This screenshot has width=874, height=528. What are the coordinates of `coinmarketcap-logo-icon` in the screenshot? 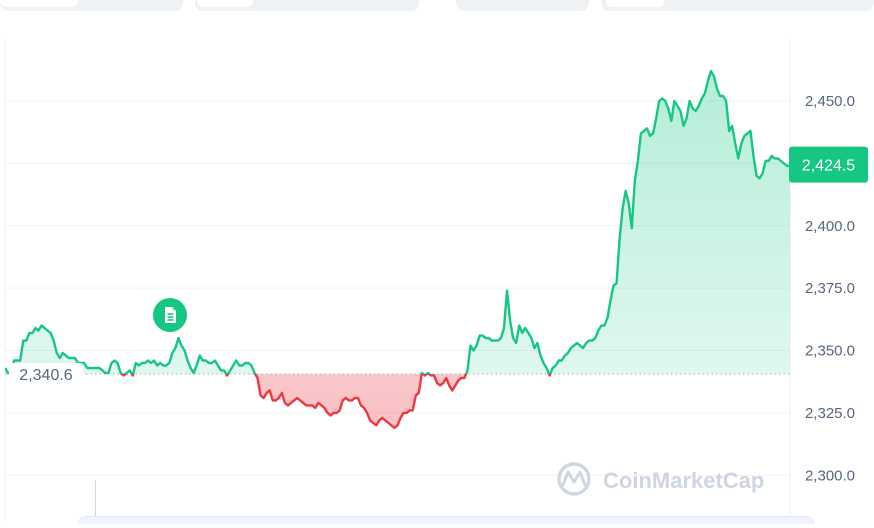 It's located at (574, 479).